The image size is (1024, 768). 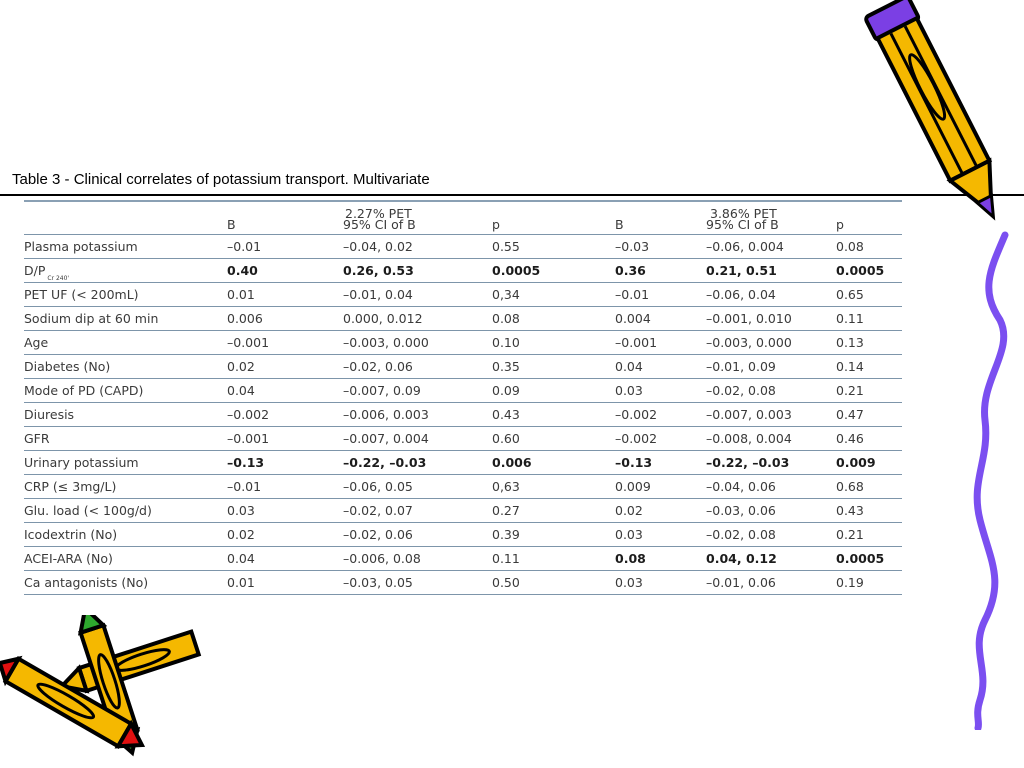 What do you see at coordinates (633, 318) in the screenshot?
I see `table-cell: 0.004` at bounding box center [633, 318].